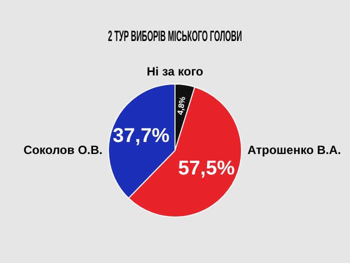 The height and width of the screenshot is (263, 350). I want to click on chart-title: 2 ТУР ВИБОРІВ МІСЬКОГО ГОЛОВИ, so click(175, 36).